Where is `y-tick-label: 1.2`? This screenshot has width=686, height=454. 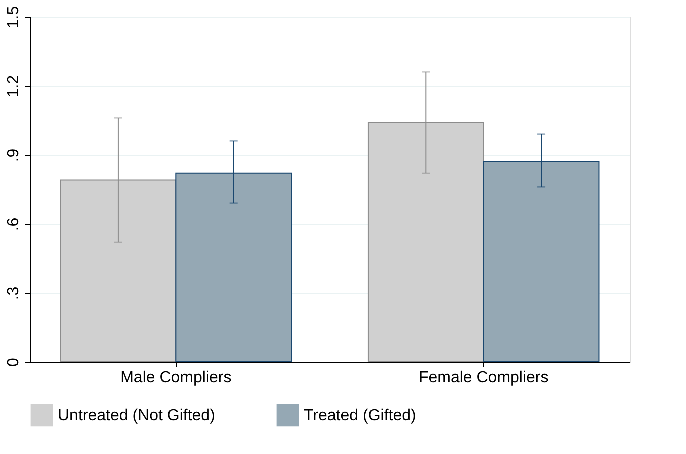
y-tick-label: 1.2 is located at coordinates (14, 86).